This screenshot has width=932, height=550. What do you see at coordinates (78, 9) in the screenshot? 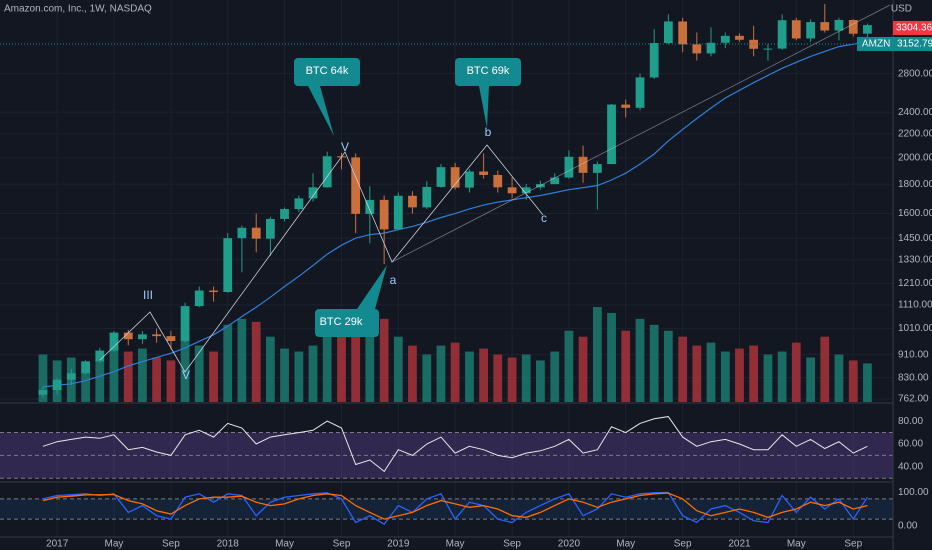
I see `chart-title: Amazon.com, Inc., 1W, NASDAQ` at bounding box center [78, 9].